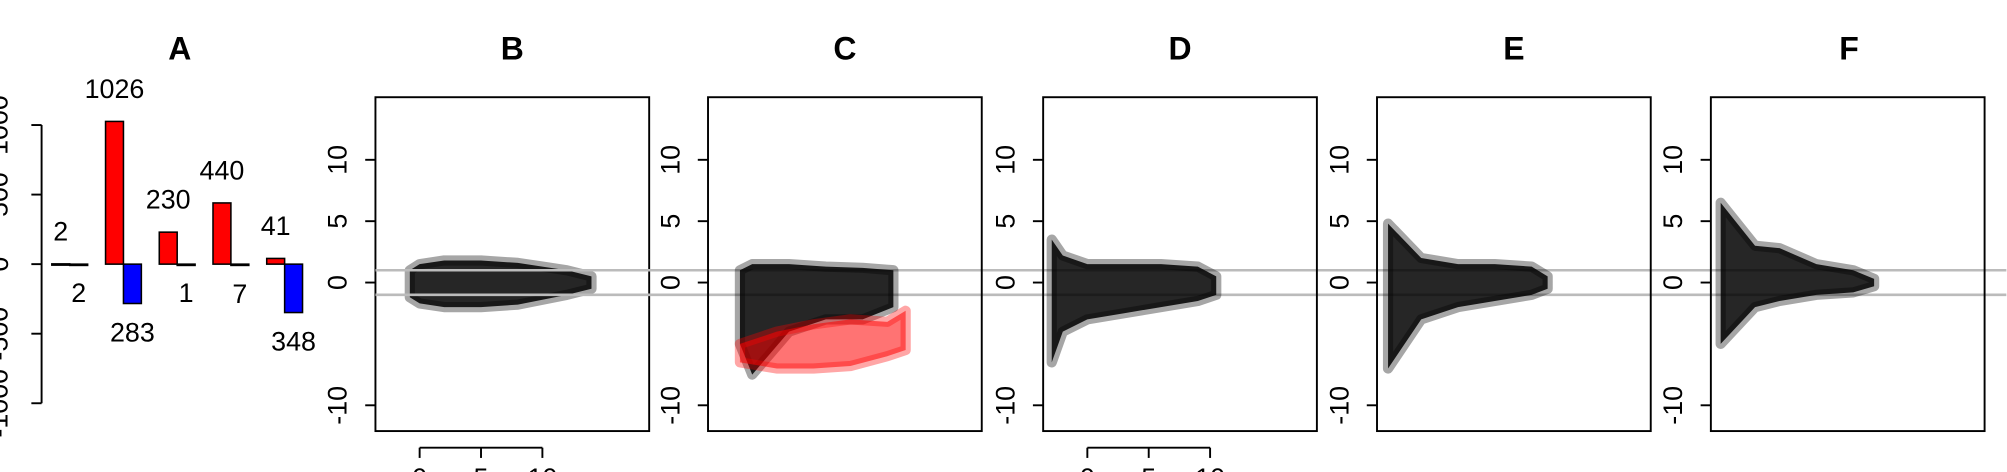 This screenshot has width=2007, height=472. What do you see at coordinates (186, 293) in the screenshot?
I see `data-label: 1` at bounding box center [186, 293].